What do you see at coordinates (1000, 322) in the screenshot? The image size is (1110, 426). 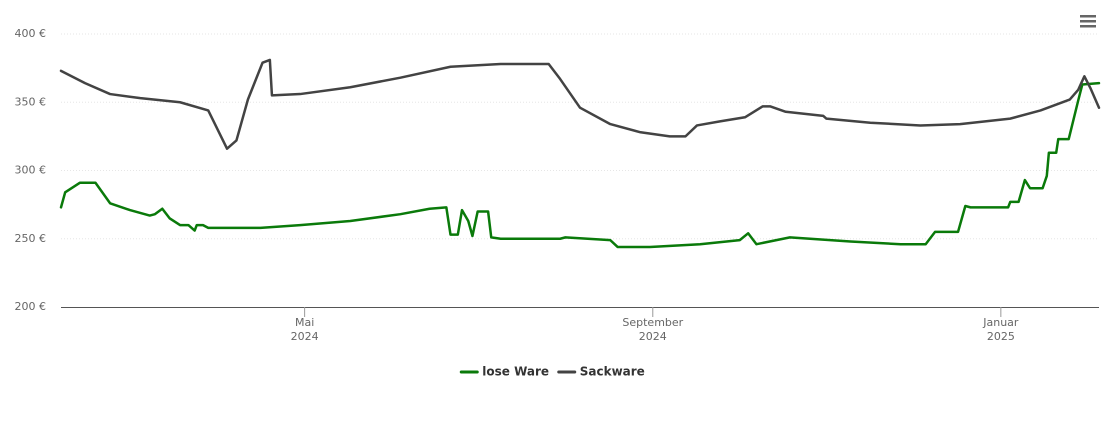 I see `x-tick-label: Januar` at bounding box center [1000, 322].